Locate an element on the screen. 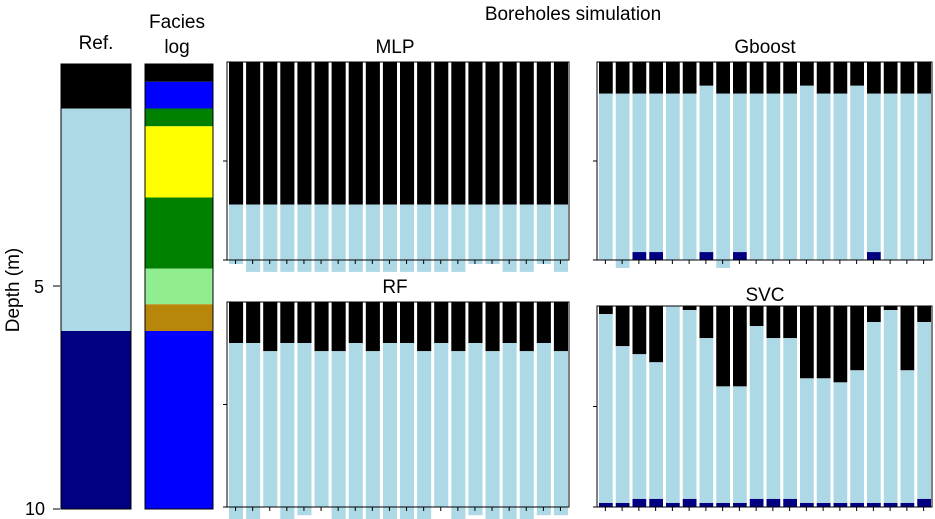  svc-bar-6-black is located at coordinates (689, 308).